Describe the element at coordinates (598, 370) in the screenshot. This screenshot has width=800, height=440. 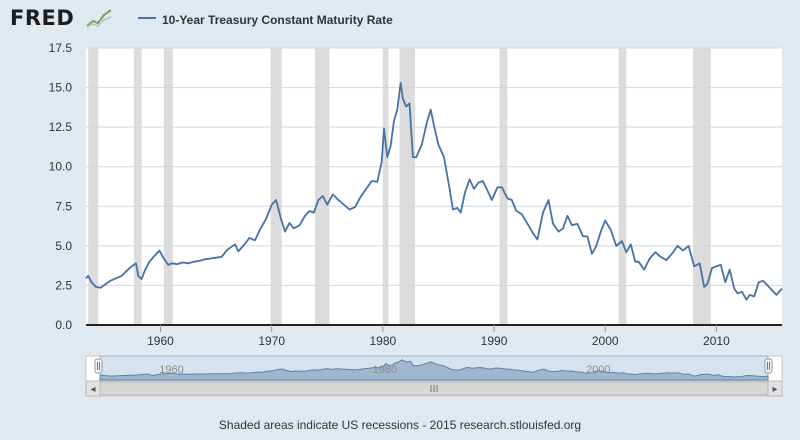
I see `navigator-label: 2000` at that location.